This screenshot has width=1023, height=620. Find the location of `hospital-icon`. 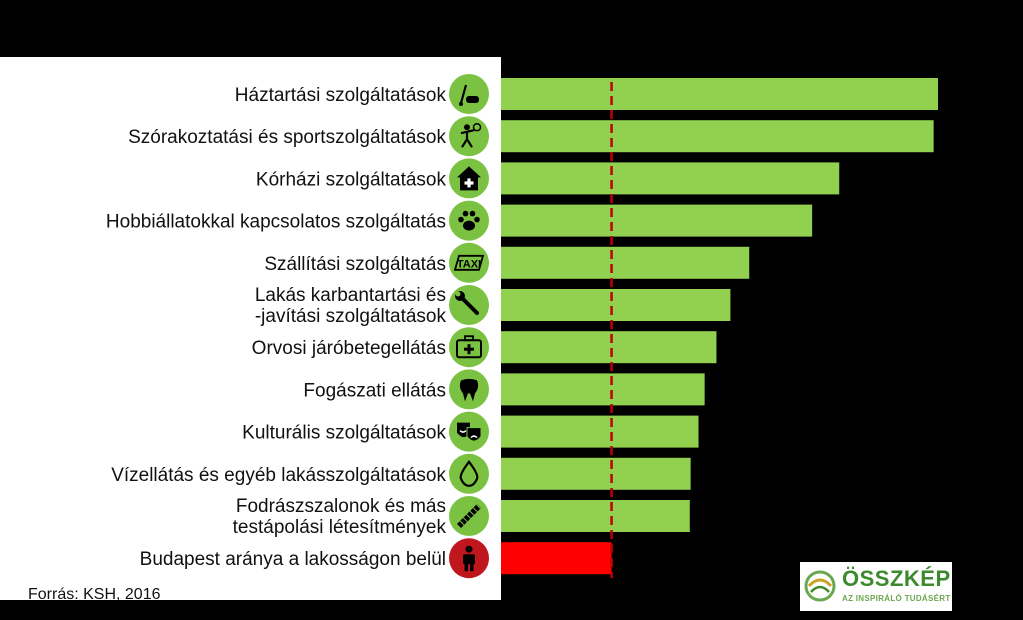

hospital-icon is located at coordinates (469, 178).